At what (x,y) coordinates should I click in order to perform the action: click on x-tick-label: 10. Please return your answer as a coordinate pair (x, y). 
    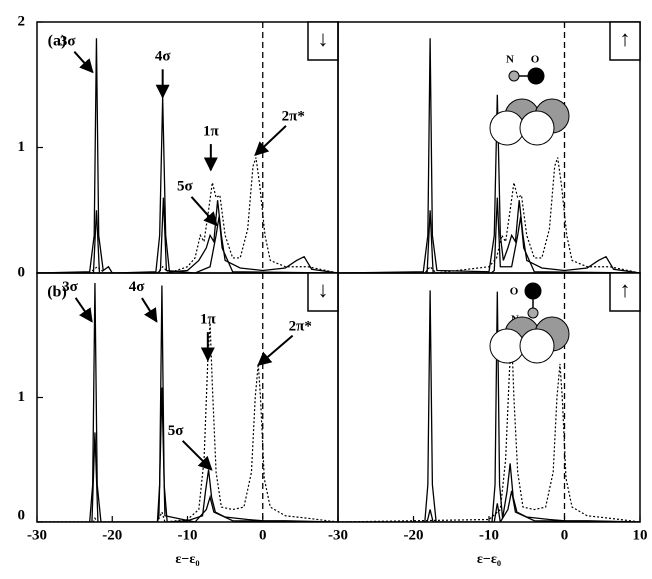
    Looking at the image, I should click on (640, 535).